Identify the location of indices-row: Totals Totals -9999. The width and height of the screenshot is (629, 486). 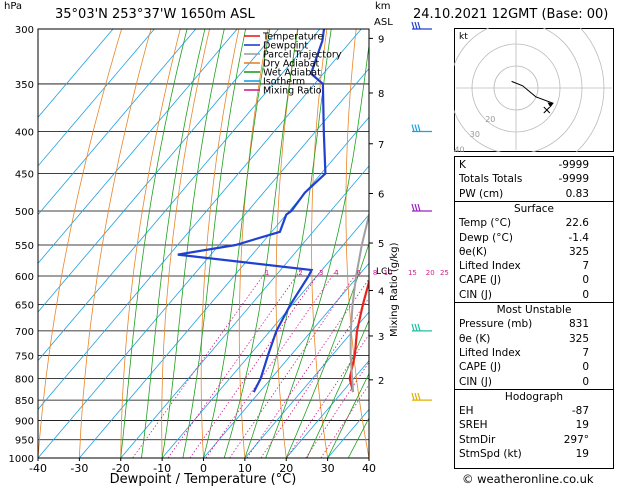
(524, 179).